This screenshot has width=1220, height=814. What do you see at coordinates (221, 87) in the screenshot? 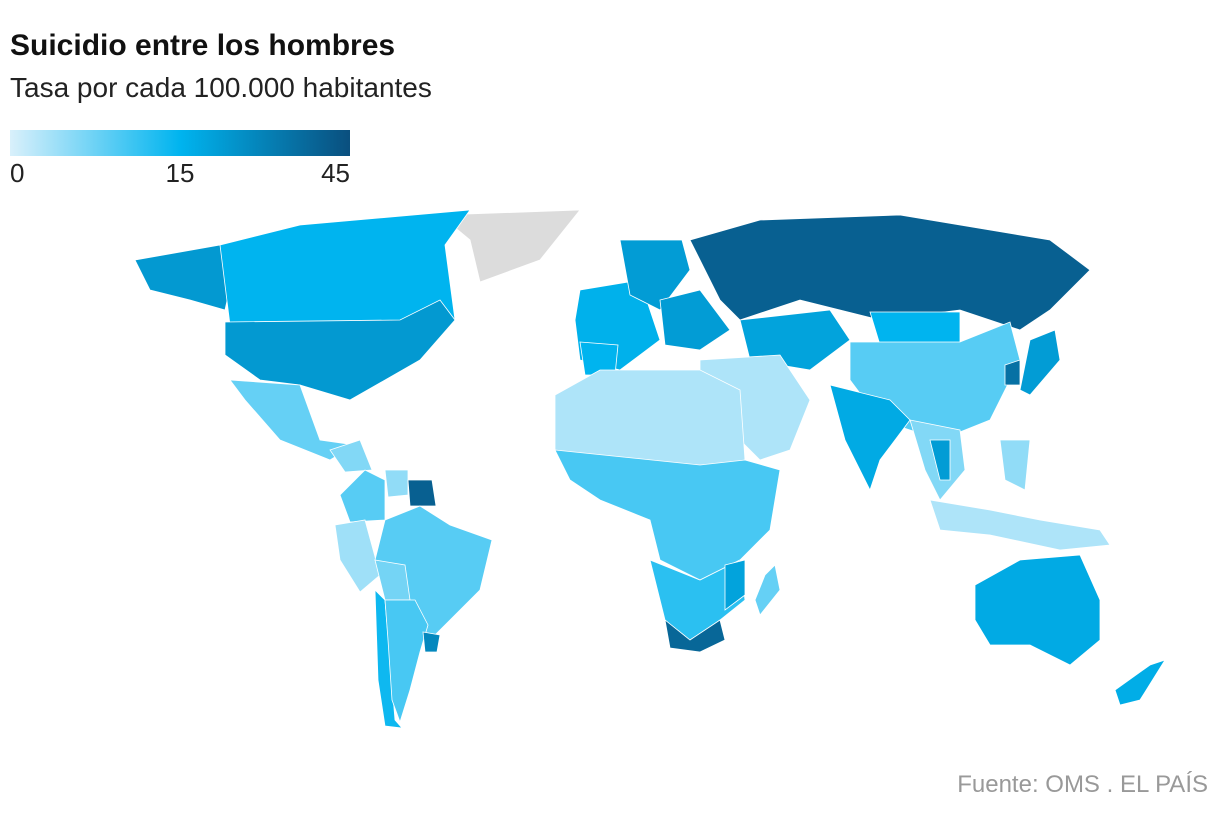
I see `chart-subtitle: Tasa por cada 100.000 habitantes` at bounding box center [221, 87].